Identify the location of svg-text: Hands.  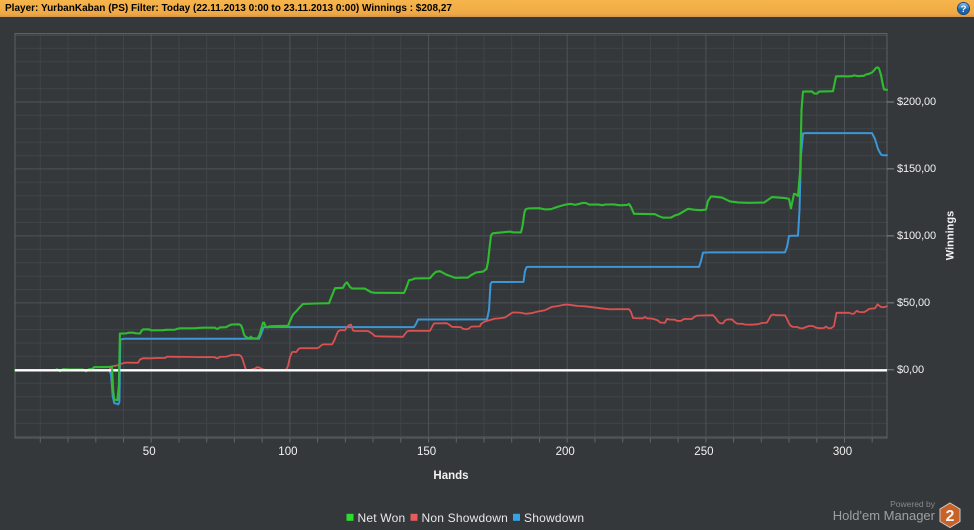
(450, 476).